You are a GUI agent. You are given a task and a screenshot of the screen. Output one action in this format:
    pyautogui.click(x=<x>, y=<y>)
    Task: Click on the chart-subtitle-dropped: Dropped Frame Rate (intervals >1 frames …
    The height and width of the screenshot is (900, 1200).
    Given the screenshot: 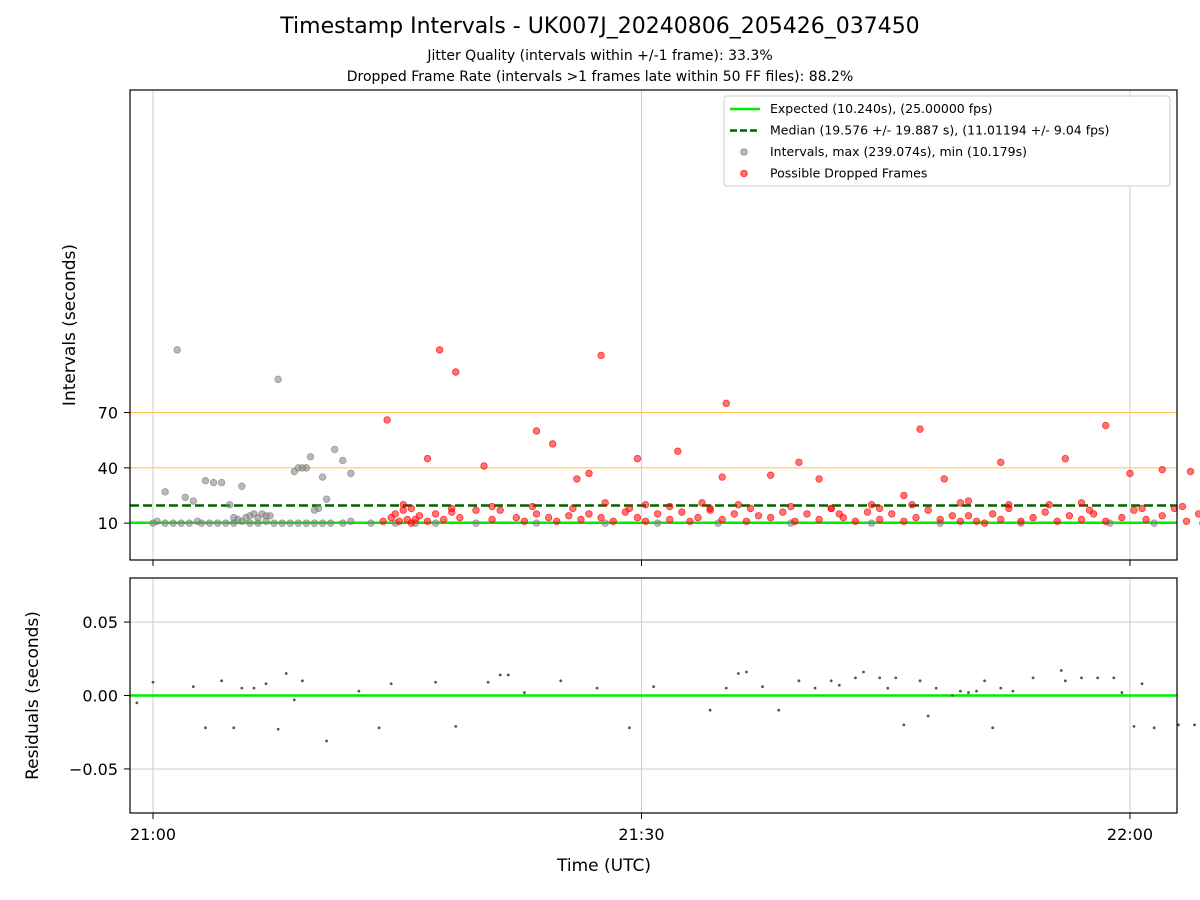 What is the action you would take?
    pyautogui.click(x=600, y=77)
    